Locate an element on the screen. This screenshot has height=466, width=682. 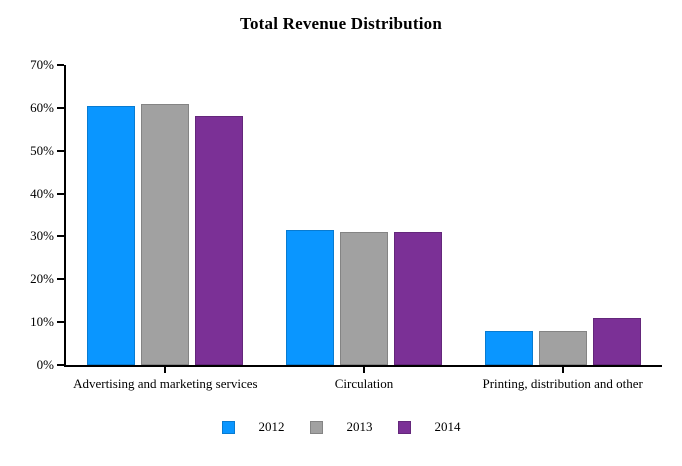
legend-item-2012: 2012 is located at coordinates (253, 427).